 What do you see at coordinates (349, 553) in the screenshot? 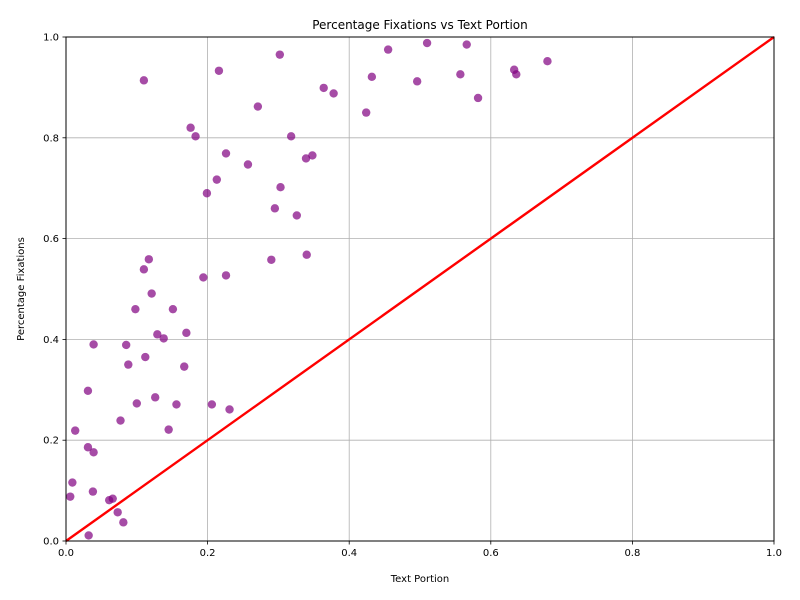
I see `x-tick-label: 0.4` at bounding box center [349, 553].